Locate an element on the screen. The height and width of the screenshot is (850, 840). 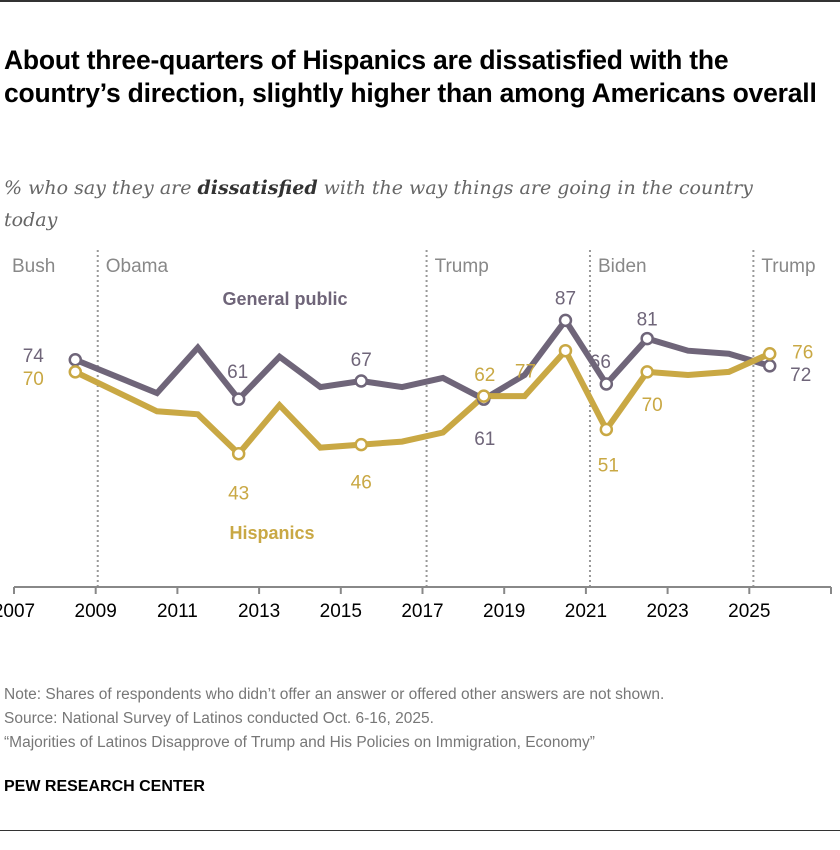
x-tick-label: 2021 is located at coordinates (586, 611).